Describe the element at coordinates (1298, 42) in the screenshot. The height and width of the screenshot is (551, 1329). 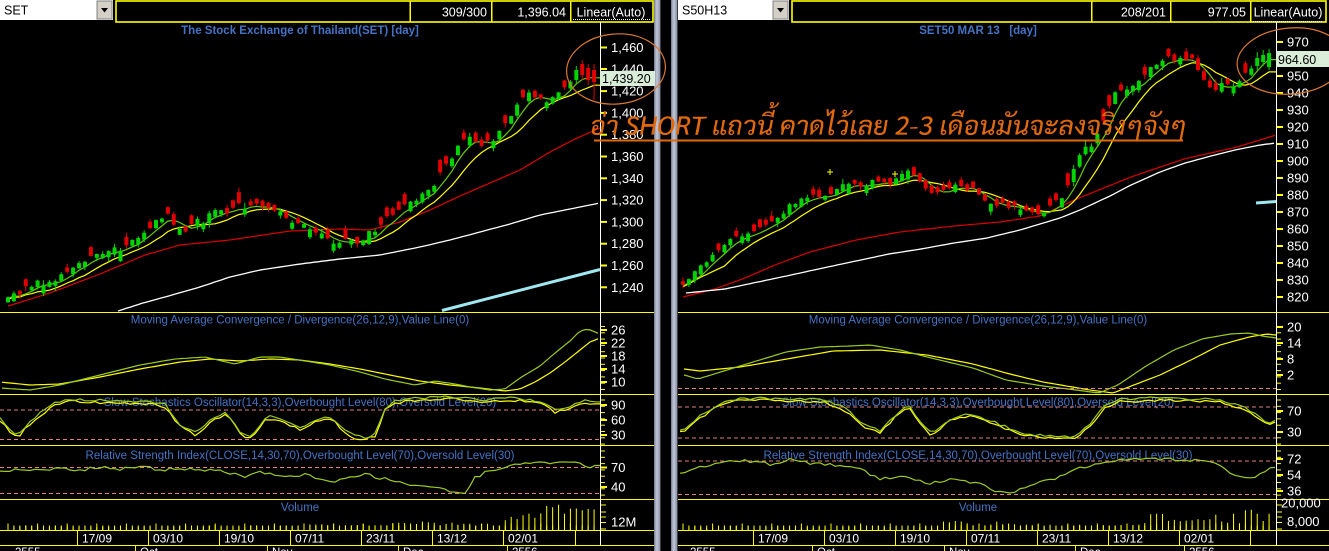
I see `svg-text: 970` at that location.